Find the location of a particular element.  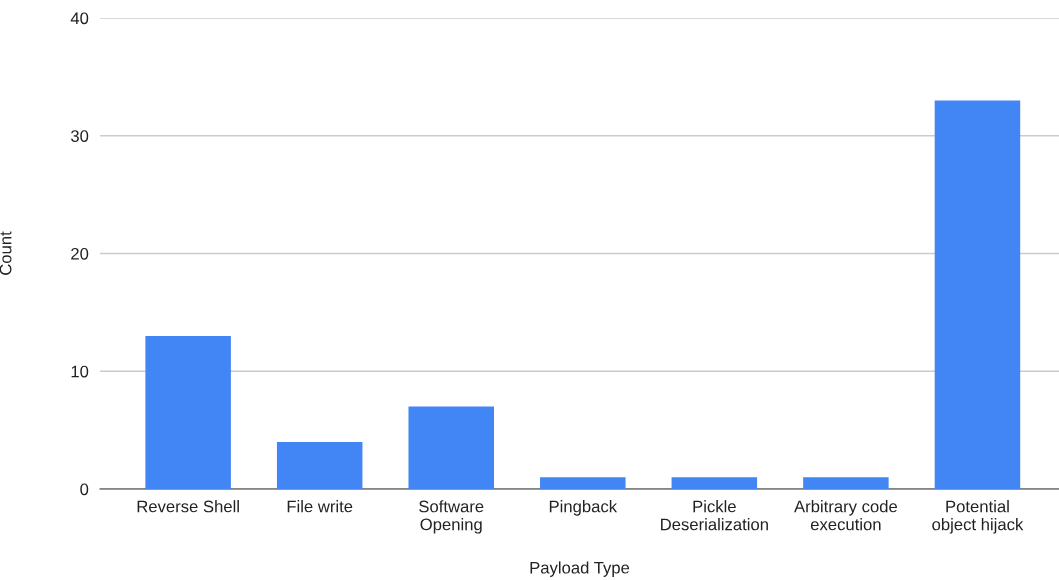

y-tick-label: 0 is located at coordinates (84, 489).